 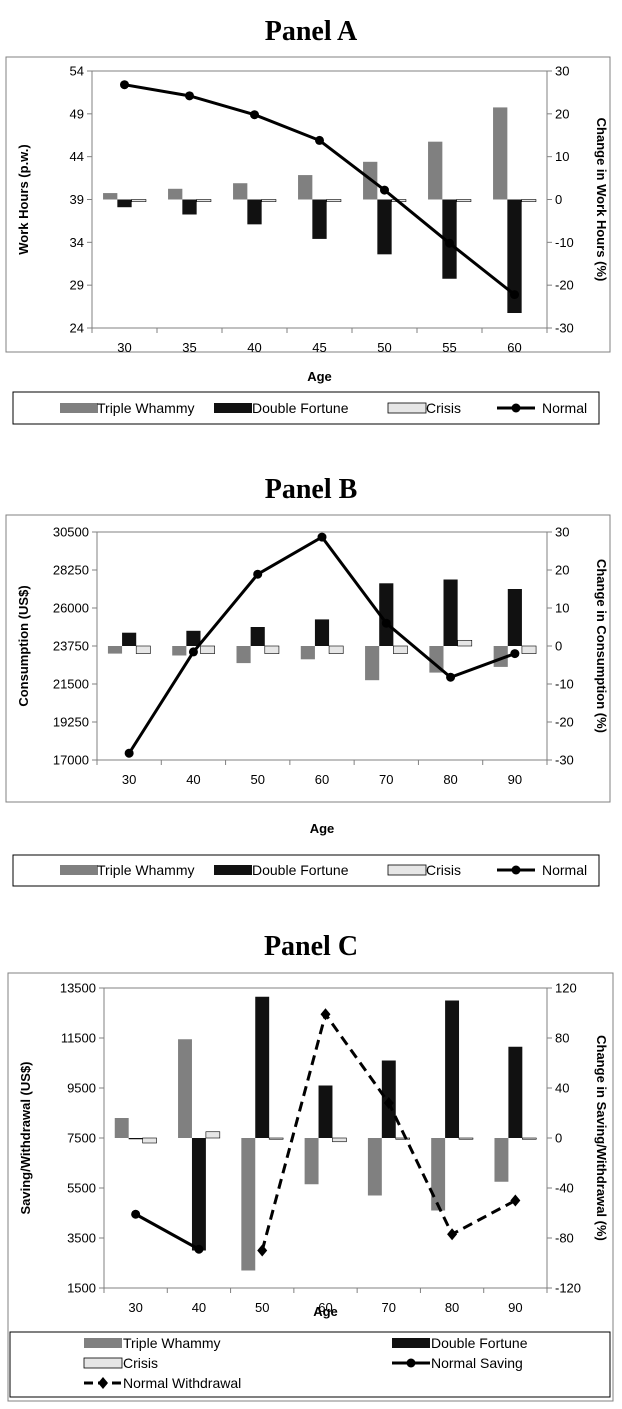 What do you see at coordinates (167, 1231) in the screenshot?
I see `series-line-normal-saving` at bounding box center [167, 1231].